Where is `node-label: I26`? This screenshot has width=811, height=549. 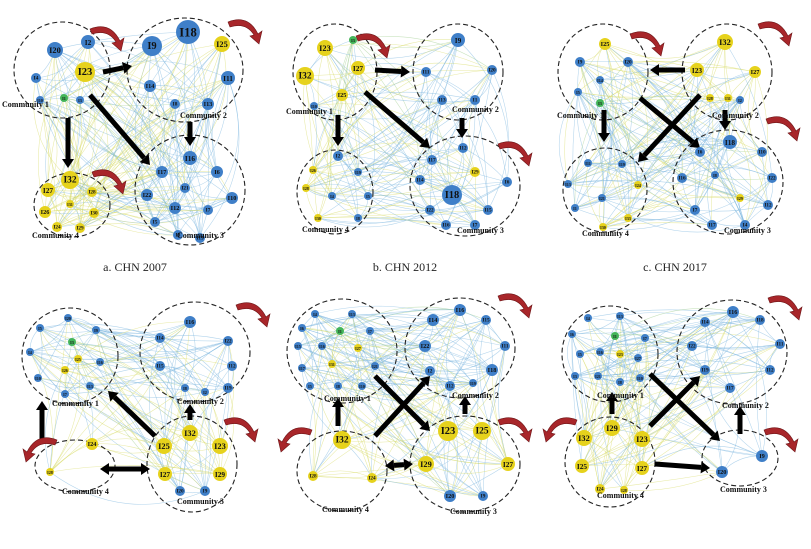 node-label: I26 is located at coordinates (313, 170).